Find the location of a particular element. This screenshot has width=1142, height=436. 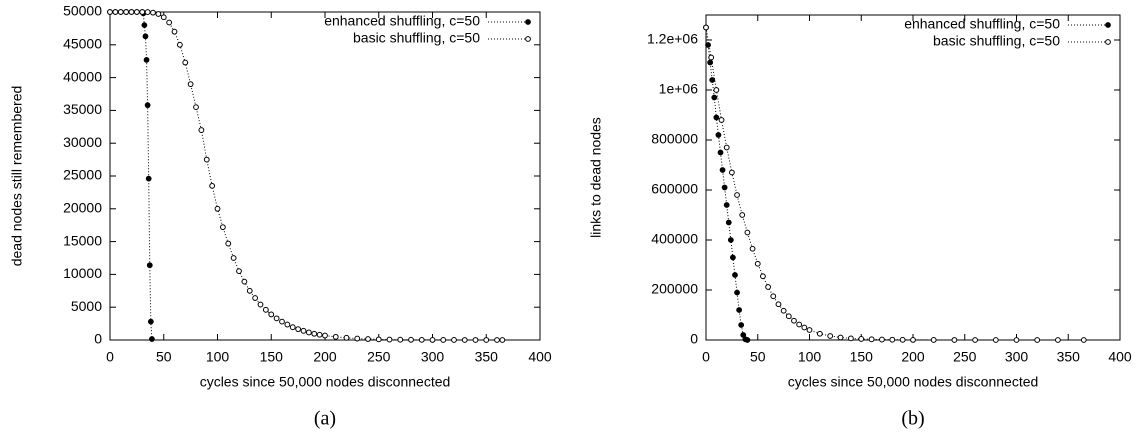

x-axis-label: cycles since 50,000 nodes disconnected is located at coordinates (913, 382).